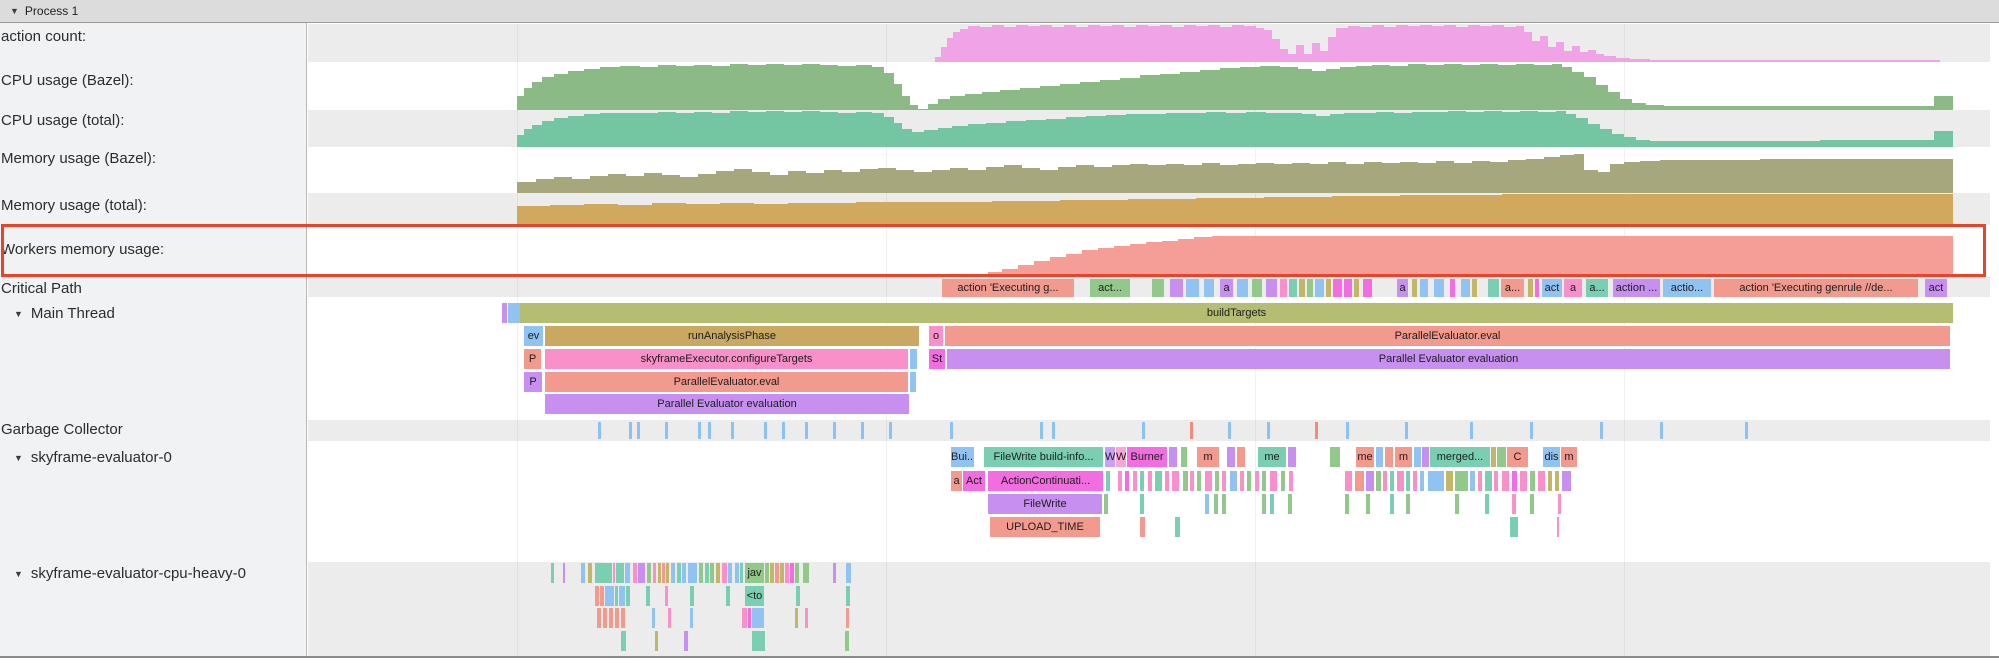  What do you see at coordinates (43, 36) in the screenshot?
I see `sidebar-item-action-count: action count:` at bounding box center [43, 36].